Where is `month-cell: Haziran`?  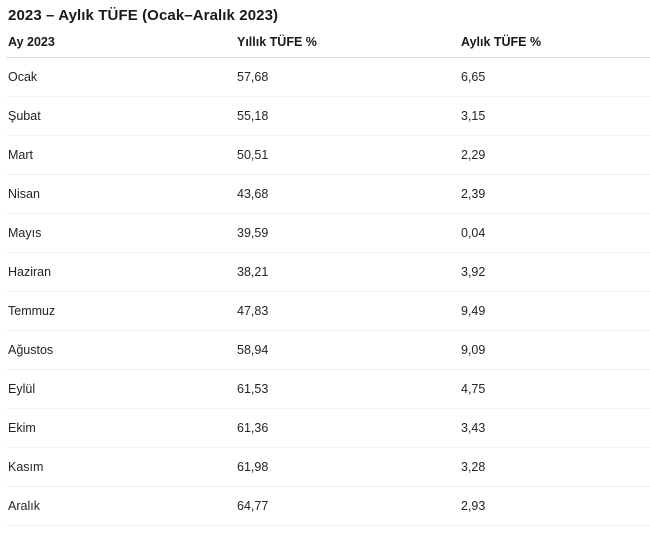 month-cell: Haziran is located at coordinates (121, 272).